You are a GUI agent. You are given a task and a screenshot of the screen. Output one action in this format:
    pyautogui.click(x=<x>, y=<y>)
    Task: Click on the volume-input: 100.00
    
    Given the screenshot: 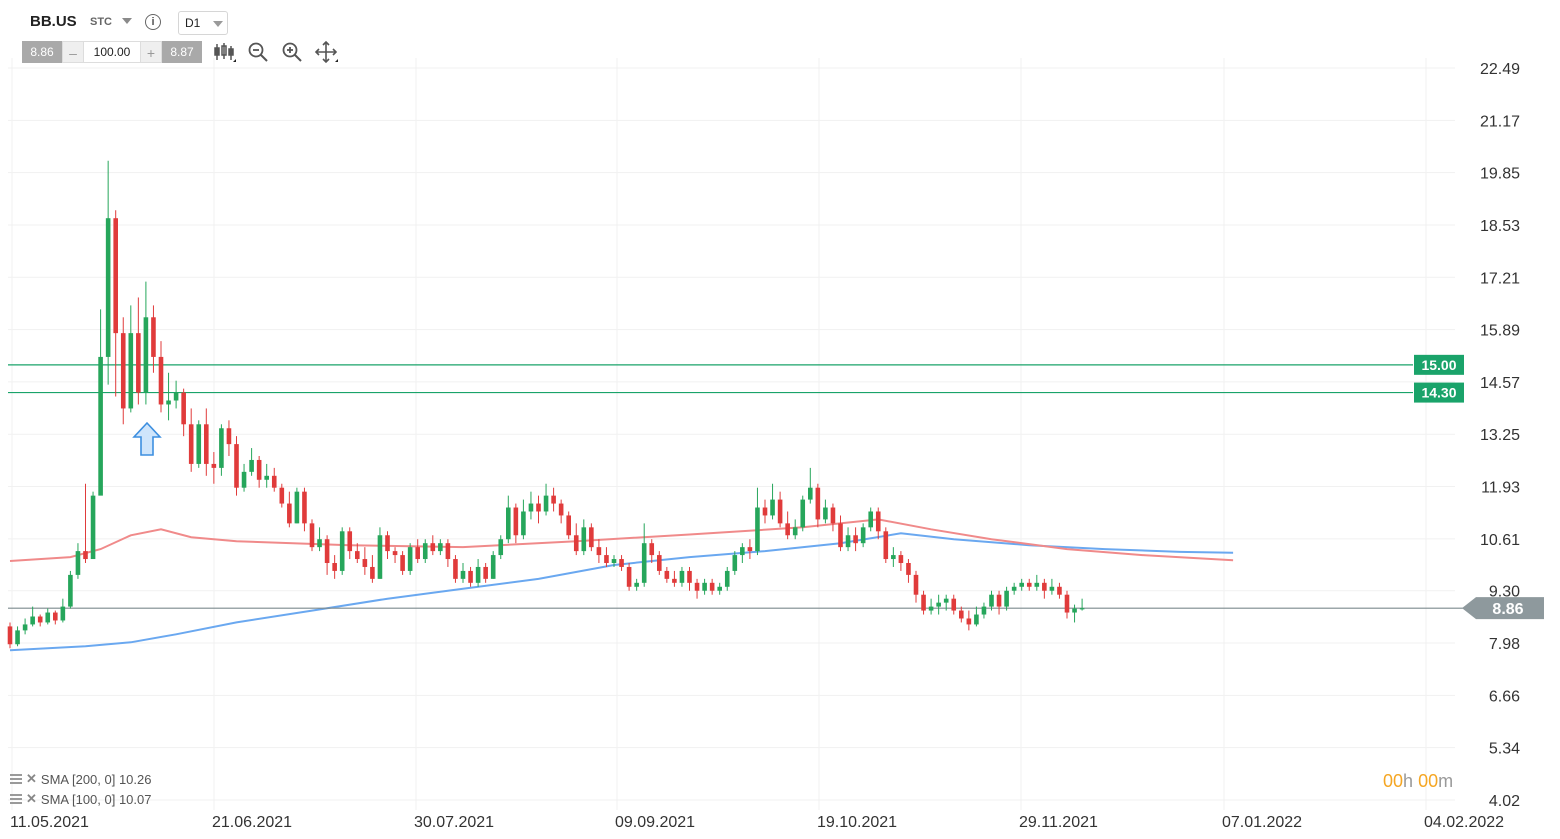 What is the action you would take?
    pyautogui.click(x=112, y=52)
    